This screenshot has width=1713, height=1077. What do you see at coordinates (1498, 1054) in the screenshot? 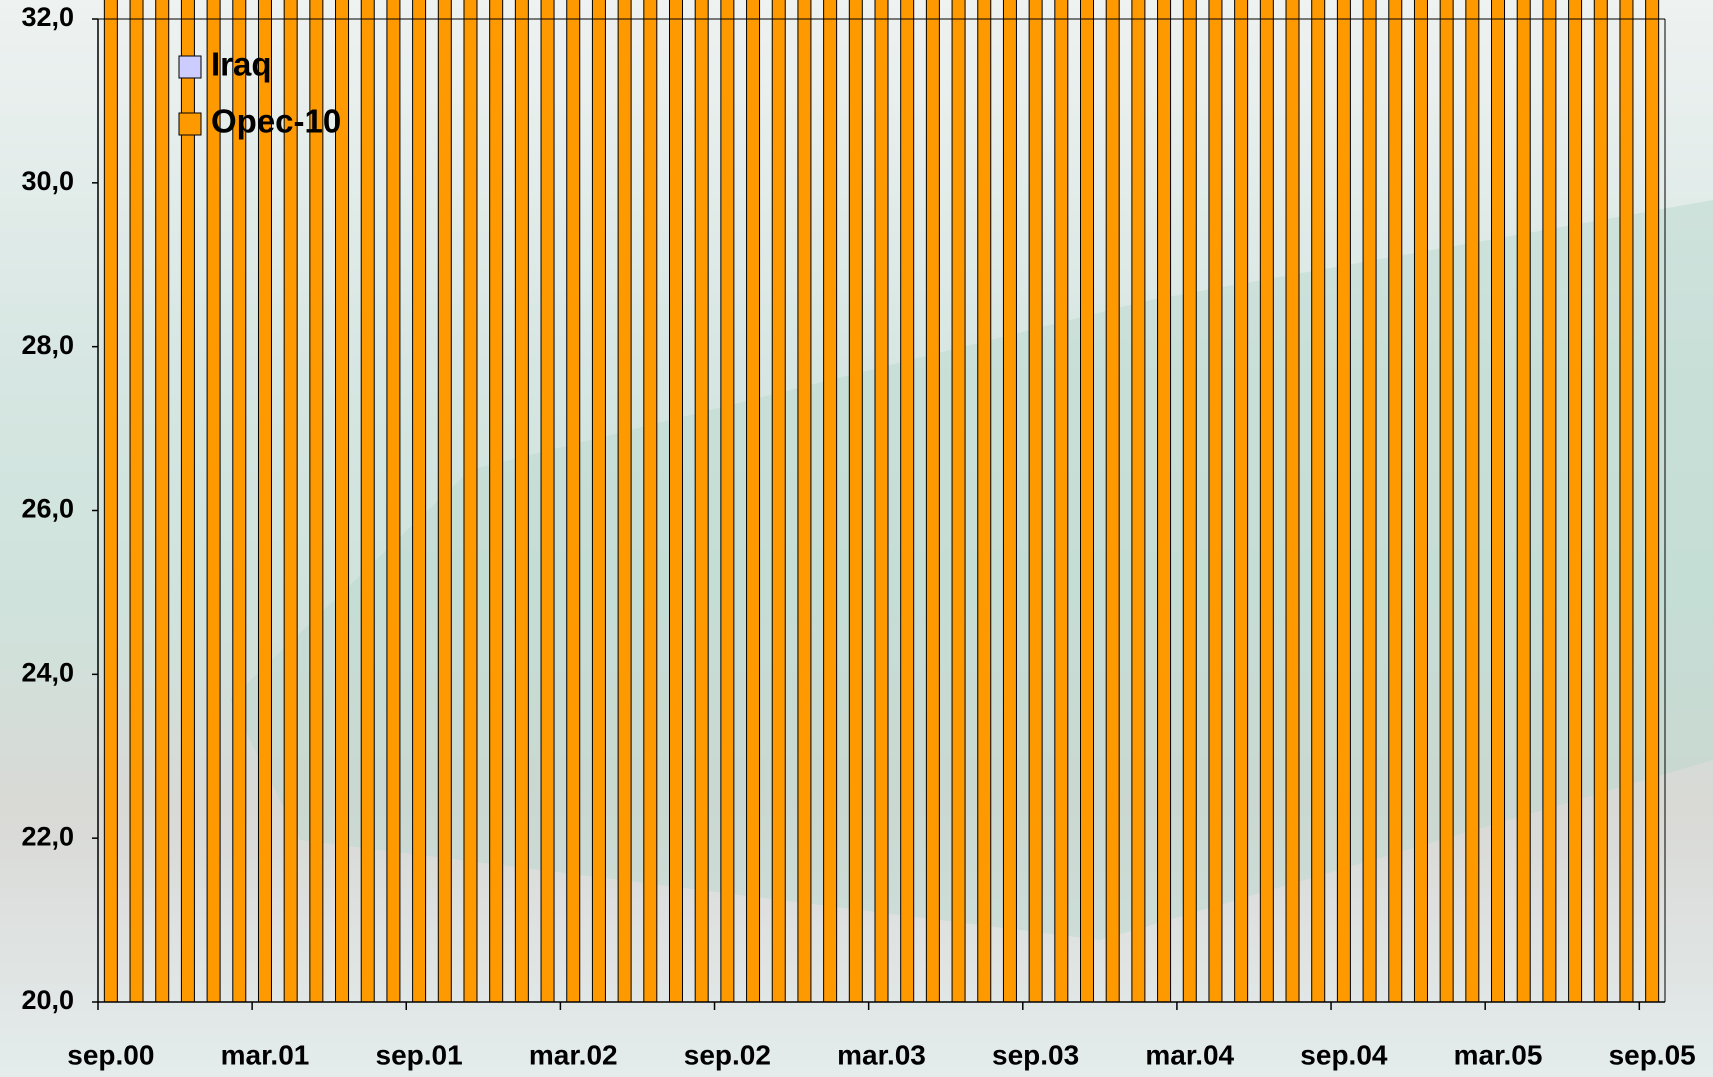
I see `x-tick-label: mar.05` at bounding box center [1498, 1054].